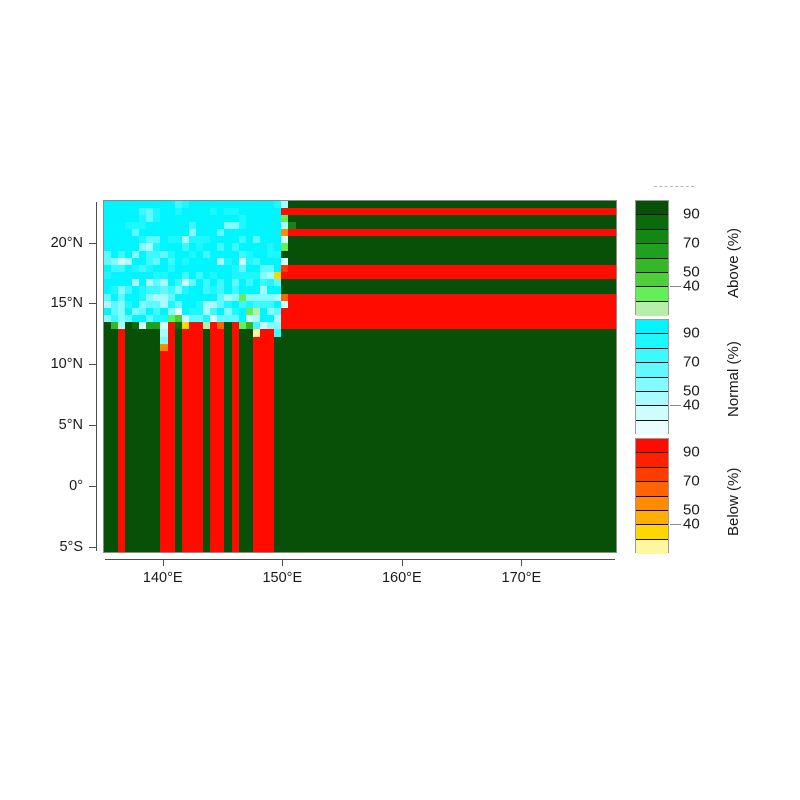 The image size is (800, 800). Describe the element at coordinates (733, 262) in the screenshot. I see `legend-title-above: Above (%)` at that location.